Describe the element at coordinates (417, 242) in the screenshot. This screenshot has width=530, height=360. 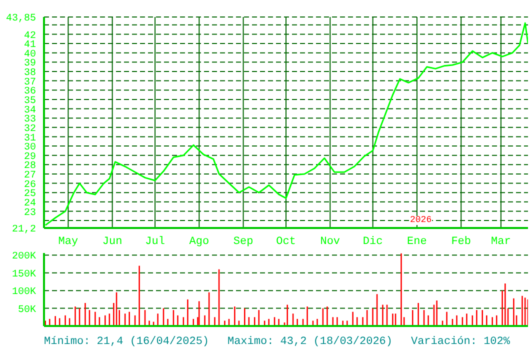
I see `x-tick-label: Ene` at that location.